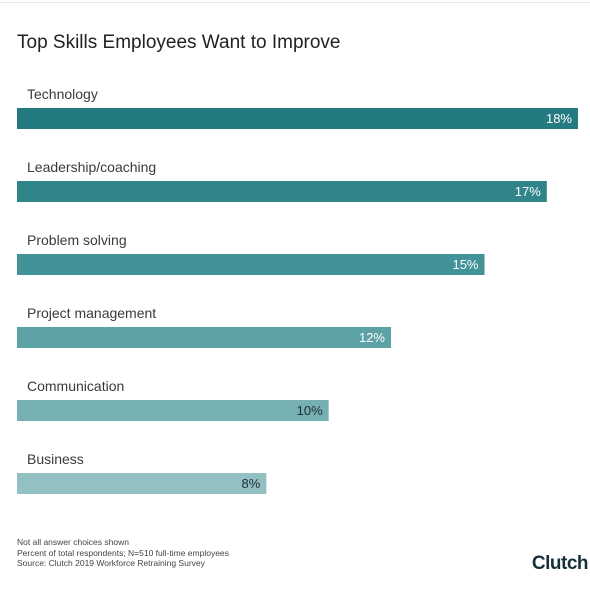 The height and width of the screenshot is (590, 590). Describe the element at coordinates (75, 386) in the screenshot. I see `category-label: Communication` at that location.